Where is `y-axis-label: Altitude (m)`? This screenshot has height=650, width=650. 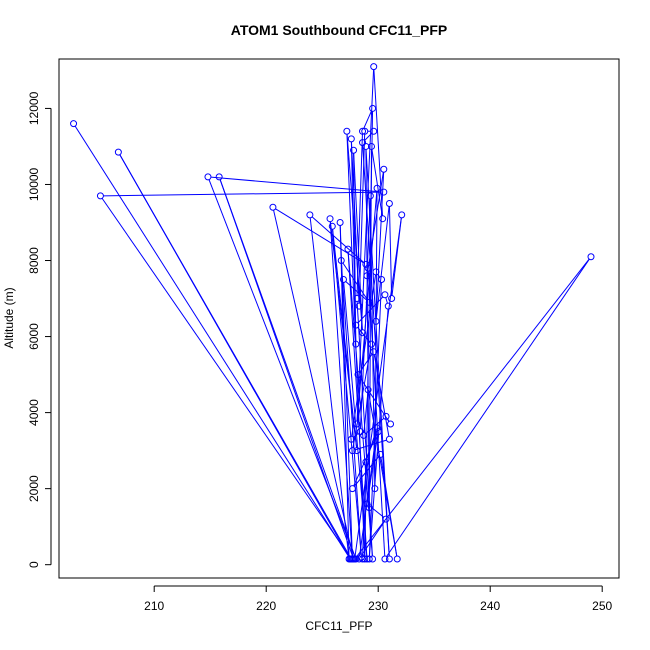 y-axis-label: Altitude (m) is located at coordinates (9, 317).